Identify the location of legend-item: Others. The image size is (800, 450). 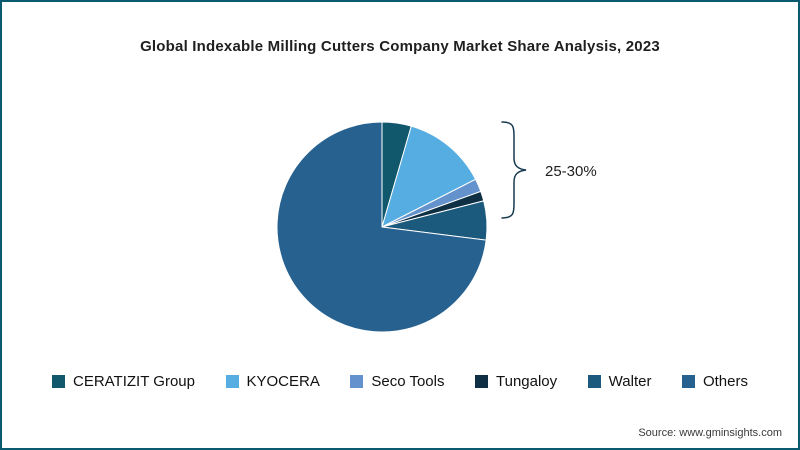
(714, 381).